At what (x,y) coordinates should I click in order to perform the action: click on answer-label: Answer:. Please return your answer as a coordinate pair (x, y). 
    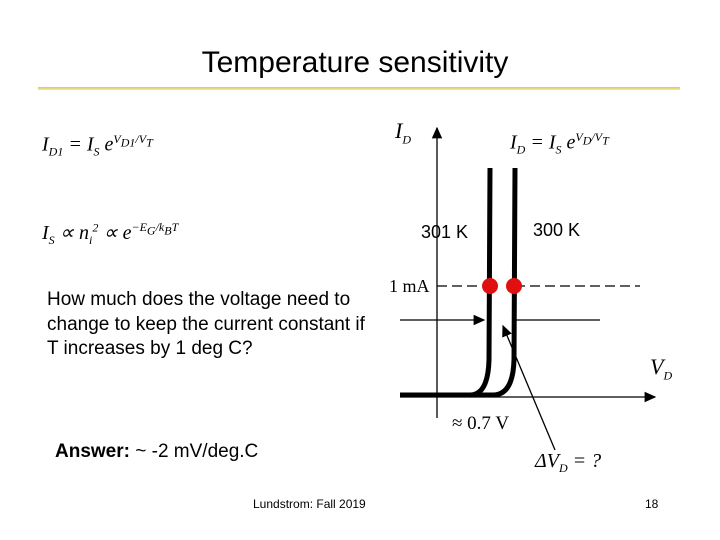
    Looking at the image, I should click on (92, 451).